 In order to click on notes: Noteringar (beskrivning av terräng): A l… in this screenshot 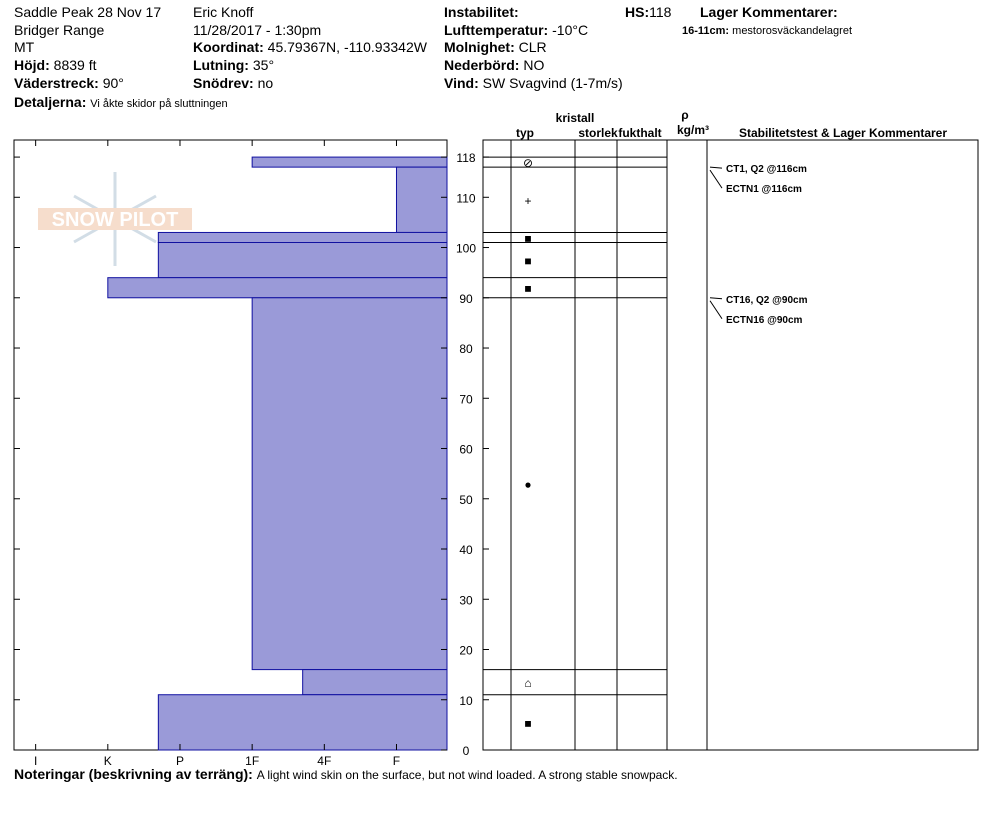, I will do `click(346, 774)`.